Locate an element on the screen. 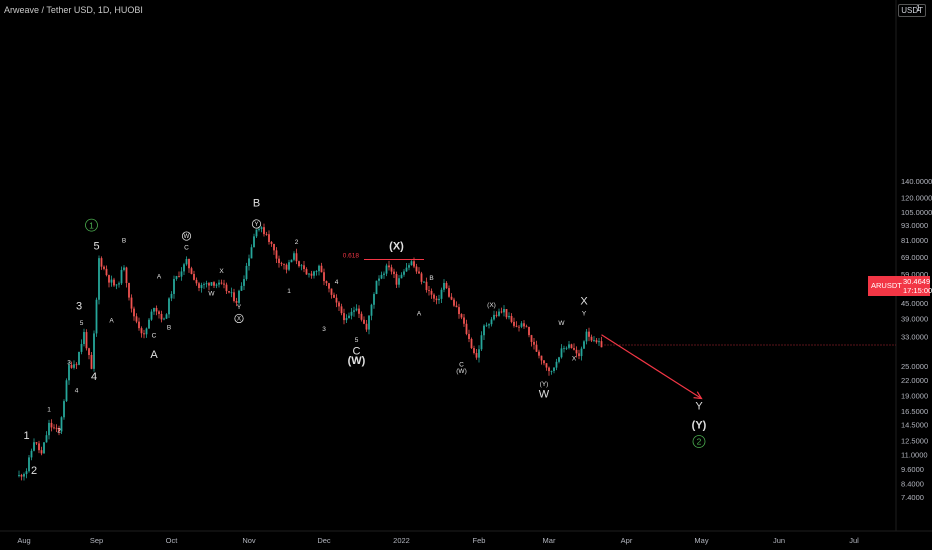 This screenshot has height=550, width=932. time-tick-label: Aug is located at coordinates (23, 540).